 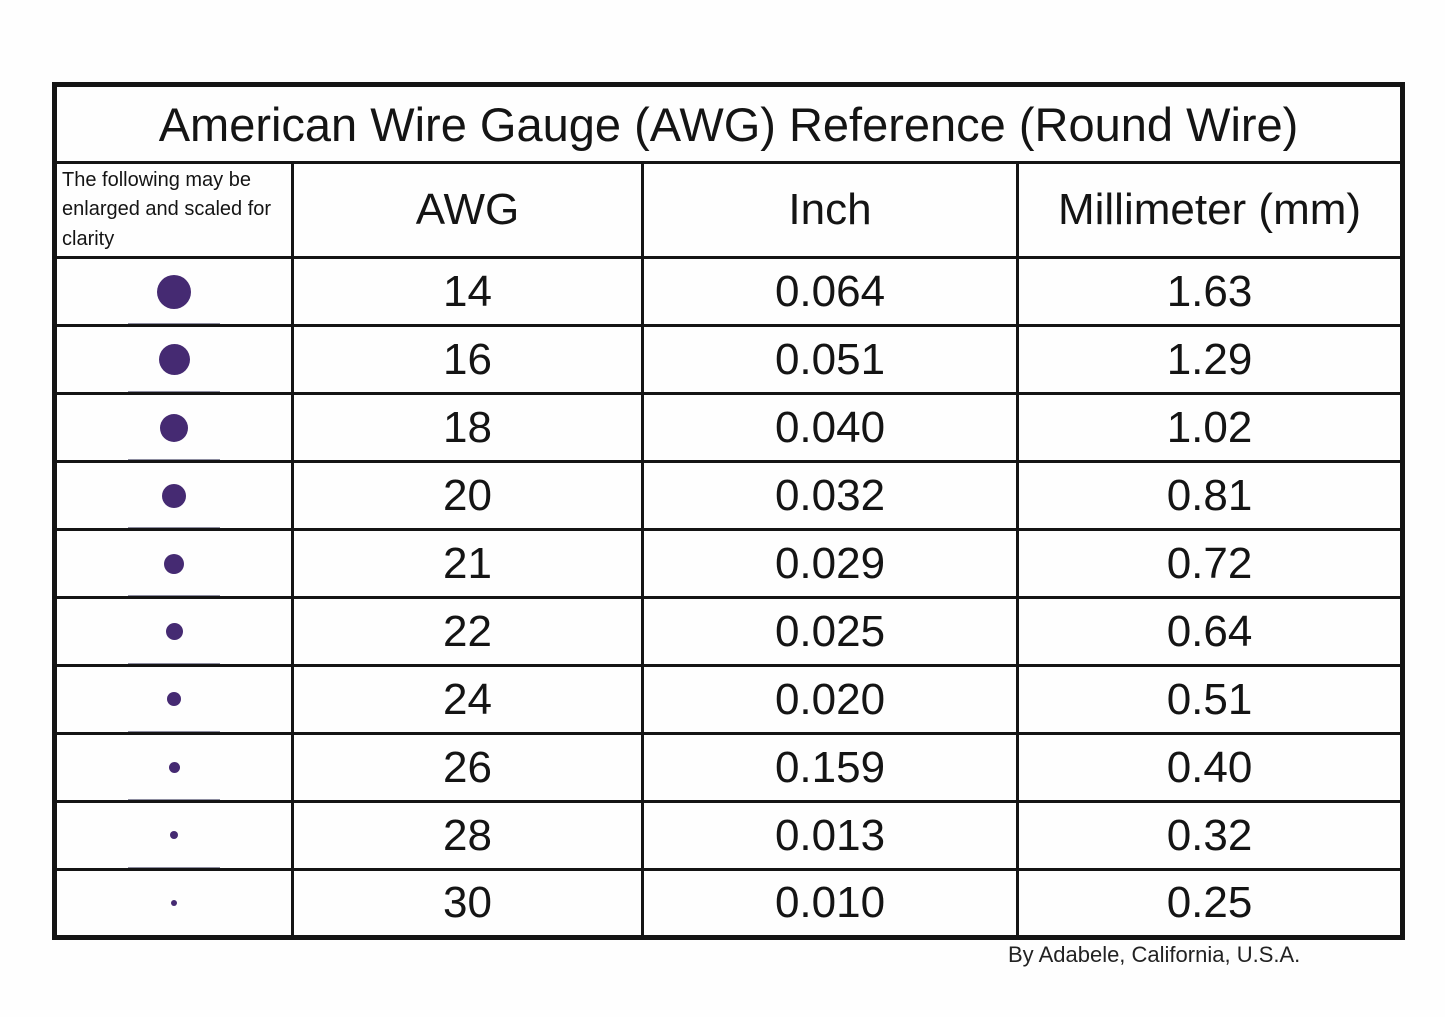 I want to click on table-row: 20 0.032 0.81, so click(x=729, y=496).